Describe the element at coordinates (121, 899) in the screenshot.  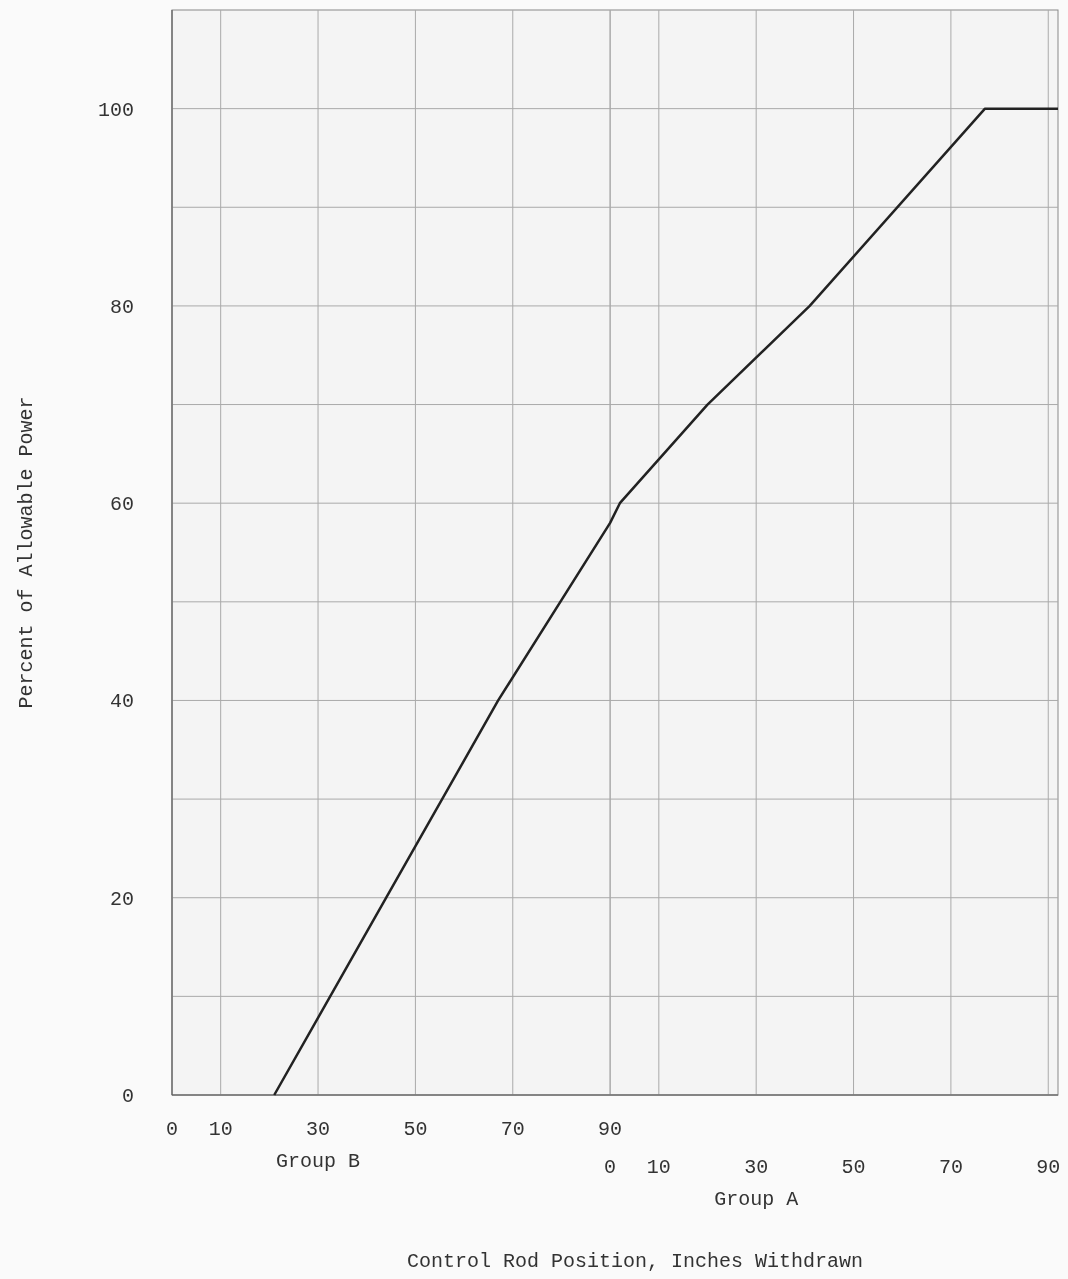
I see `y-tick-label: 20` at that location.